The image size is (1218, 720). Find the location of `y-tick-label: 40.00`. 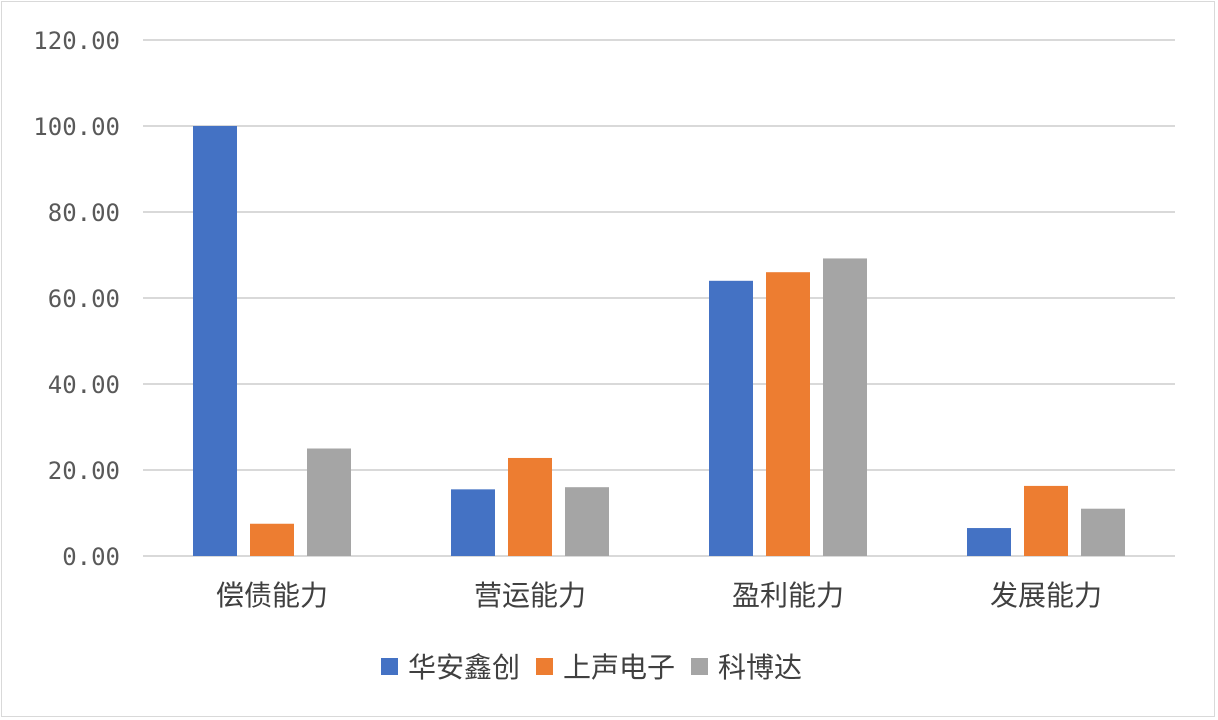

y-tick-label: 40.00 is located at coordinates (84, 385).